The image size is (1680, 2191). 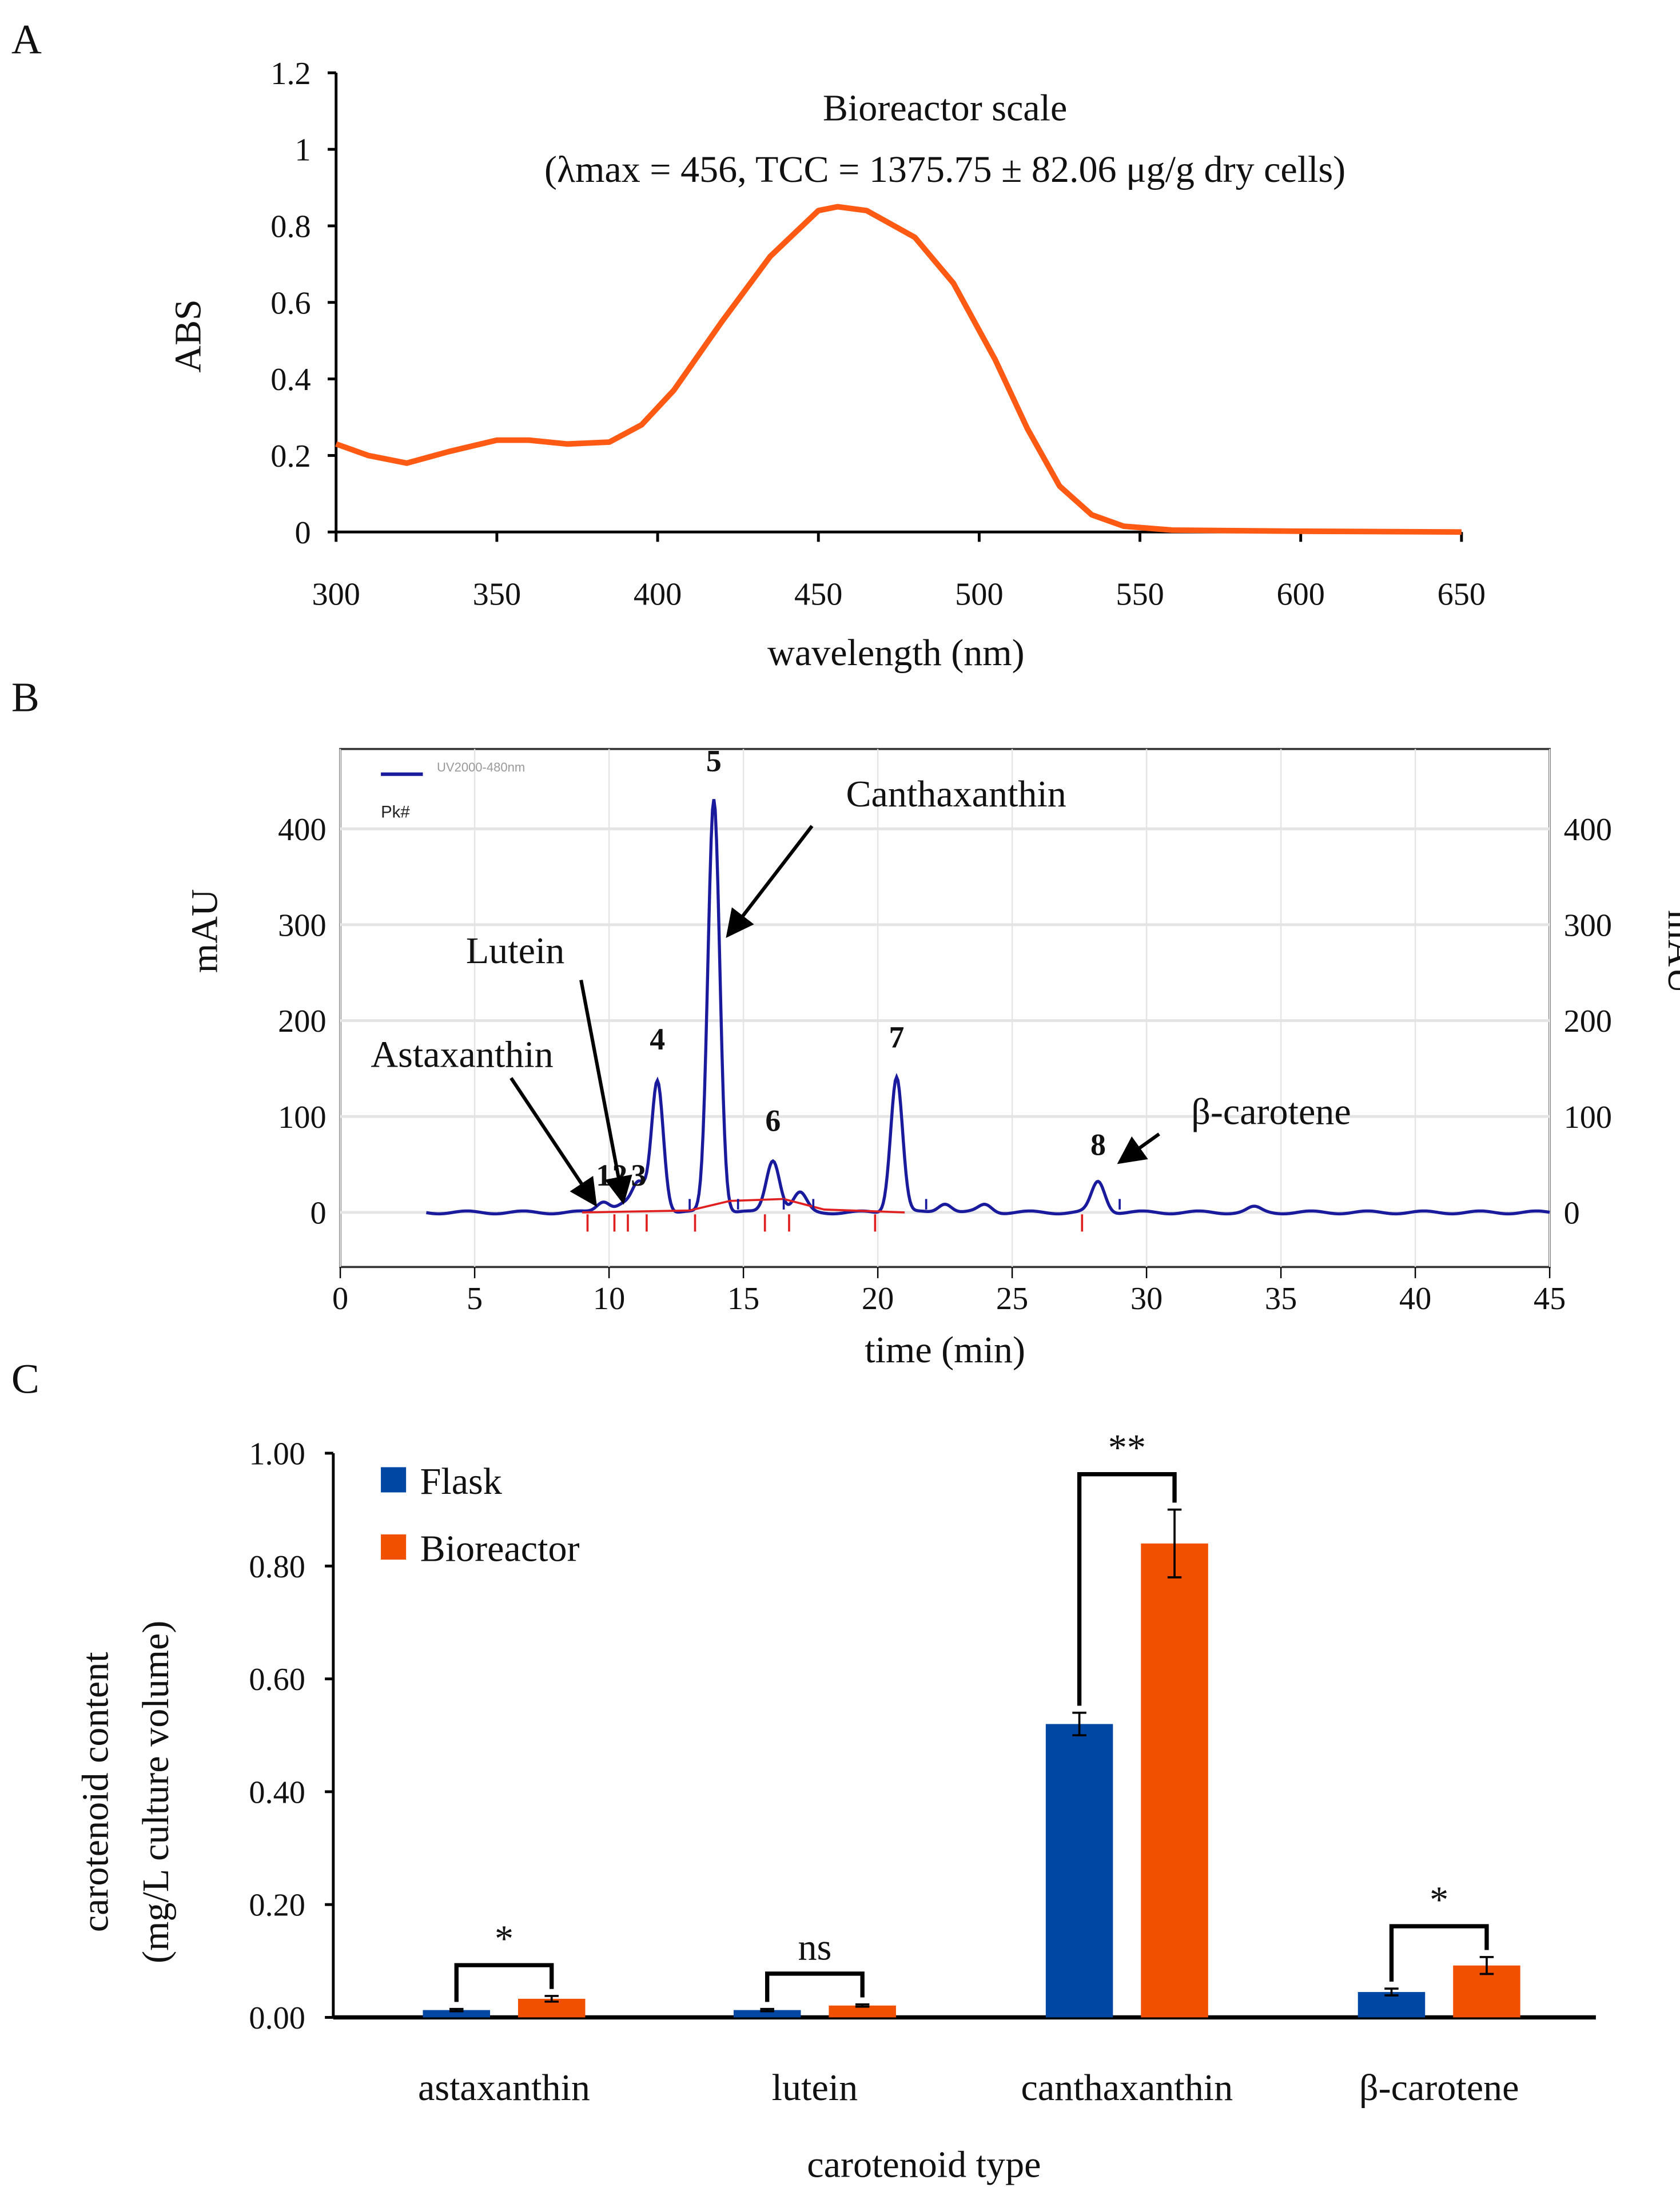 What do you see at coordinates (638, 1175) in the screenshot?
I see `peak-number-label: 3` at bounding box center [638, 1175].